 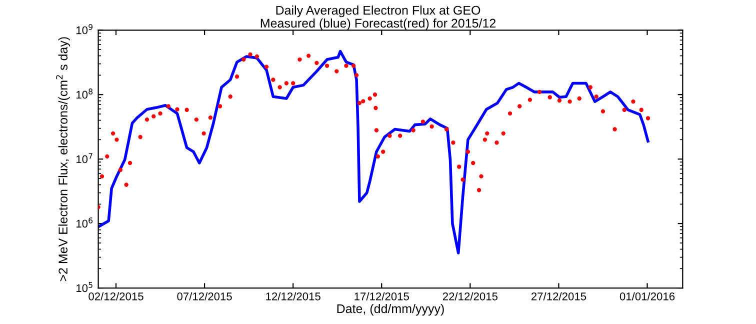 What do you see at coordinates (558, 296) in the screenshot?
I see `x-tick-label: 27/12/2015` at bounding box center [558, 296].